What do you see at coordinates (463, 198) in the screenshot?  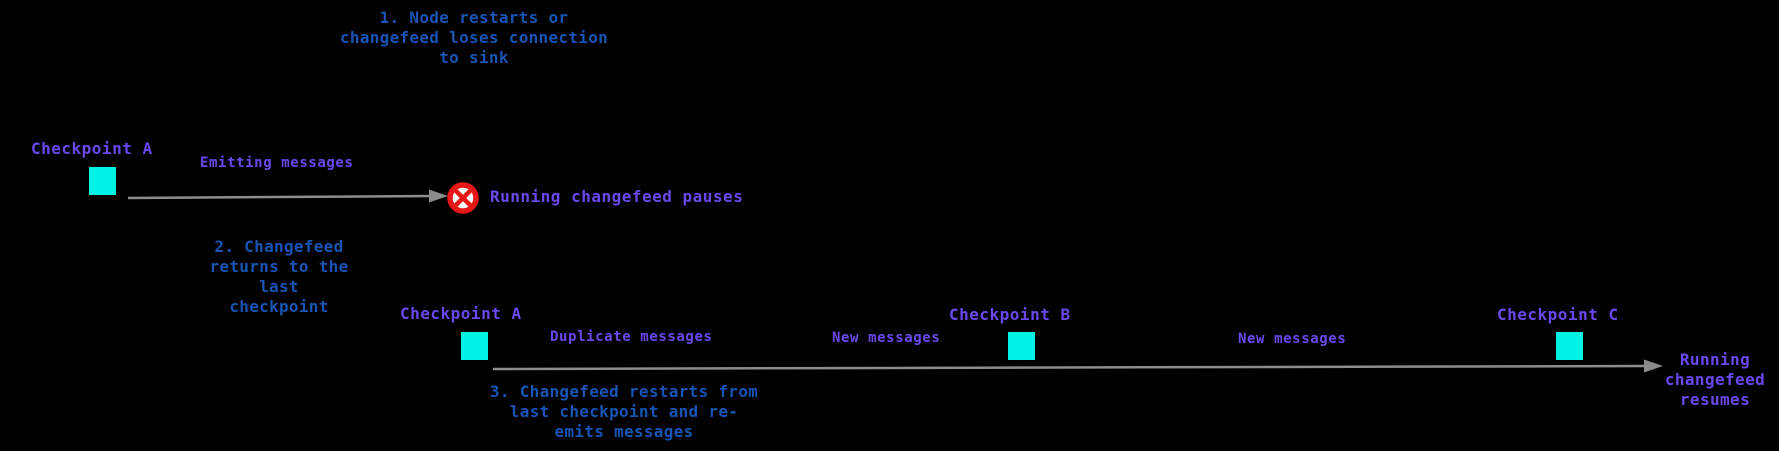 I see `changefeed-paused-error-icon` at bounding box center [463, 198].